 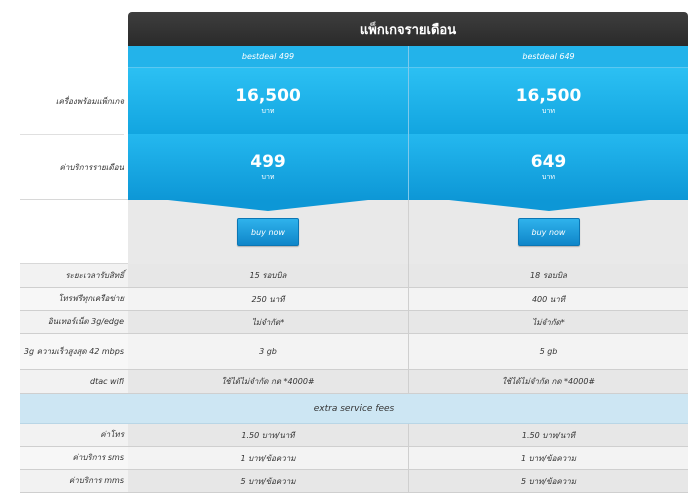 I want to click on buy-cell-1: buy now, so click(x=268, y=232).